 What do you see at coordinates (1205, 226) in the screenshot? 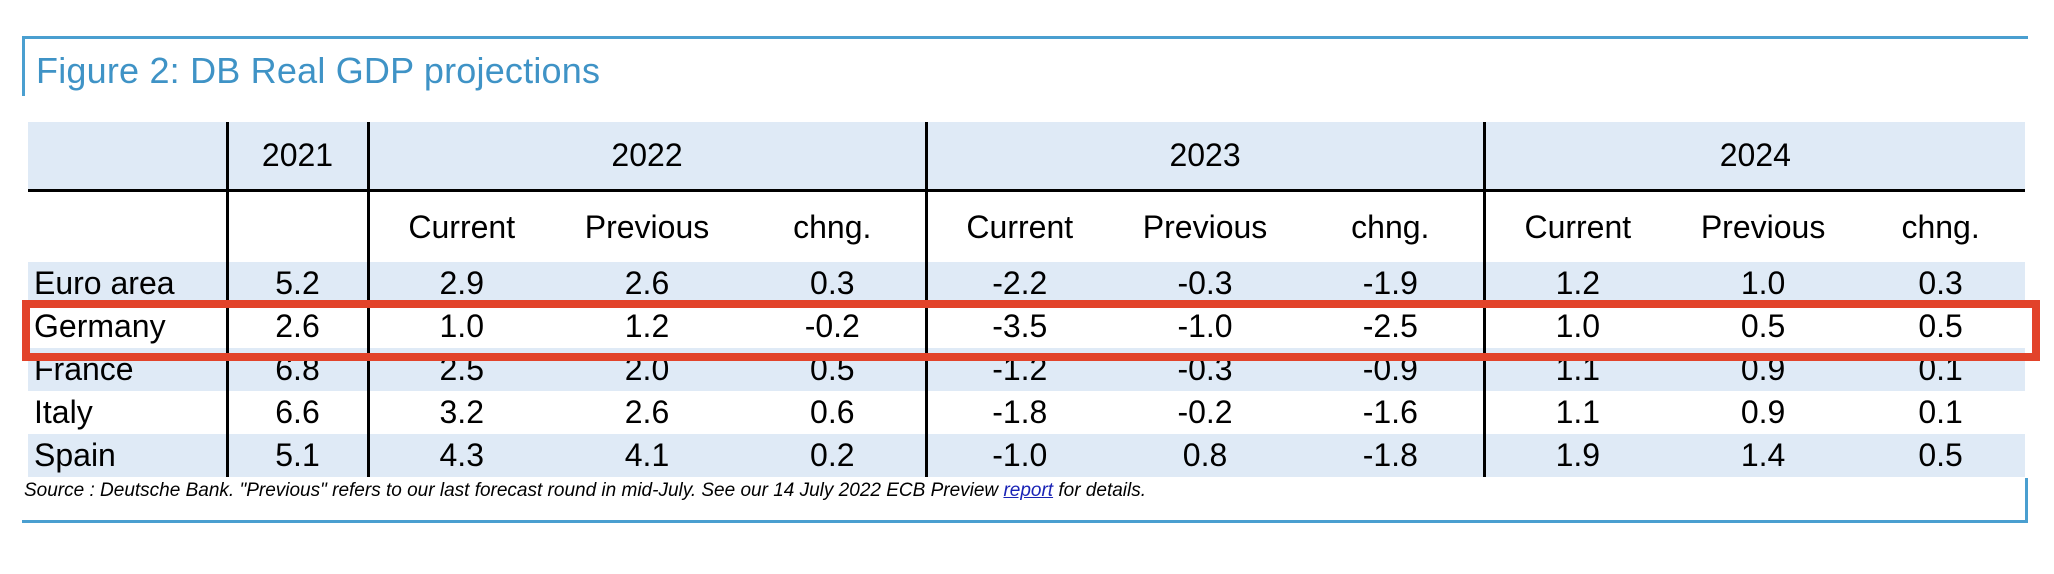
I see `sub-header-previous-2023: Previous` at bounding box center [1205, 226].